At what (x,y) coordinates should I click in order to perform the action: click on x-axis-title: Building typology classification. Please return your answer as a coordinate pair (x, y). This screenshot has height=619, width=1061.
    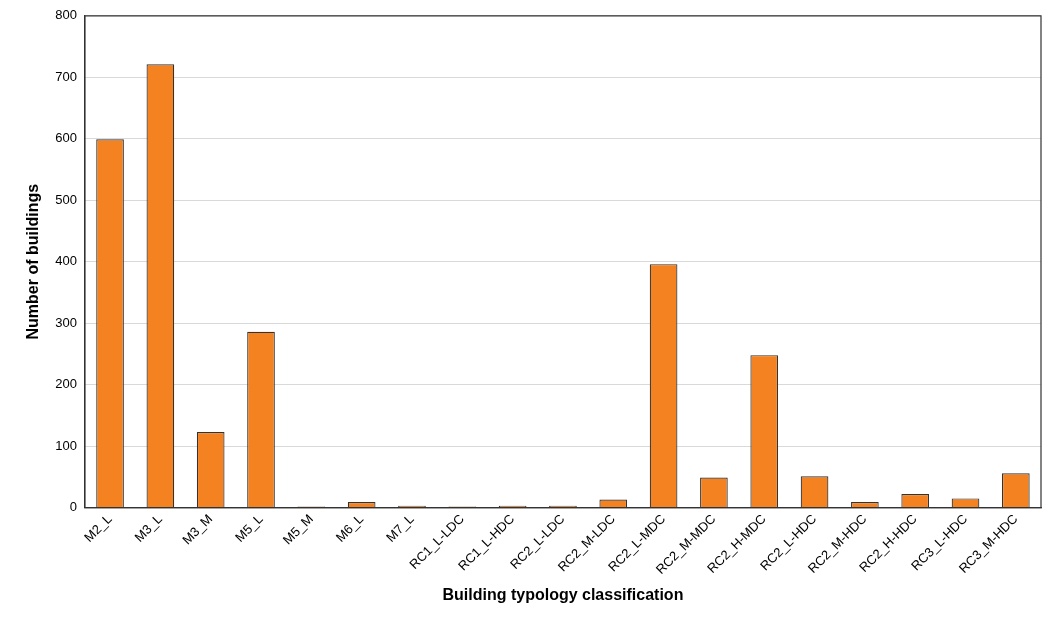
    Looking at the image, I should click on (563, 594).